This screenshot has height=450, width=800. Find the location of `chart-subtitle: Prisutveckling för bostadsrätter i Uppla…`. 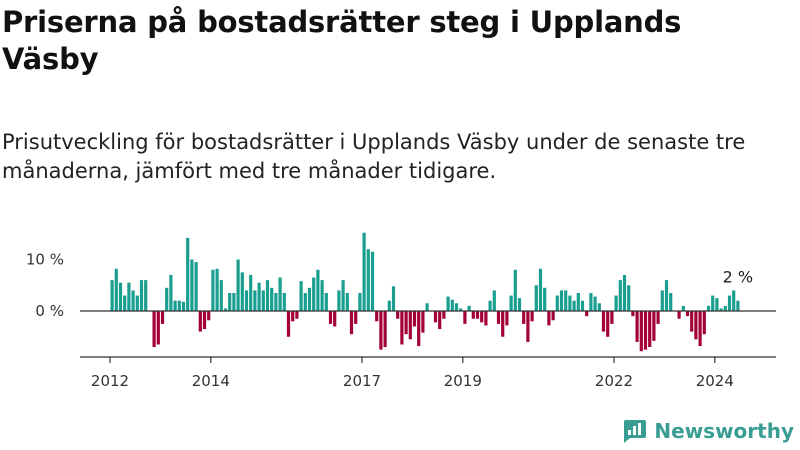

chart-subtitle: Prisutveckling för bostadsrätter i Uppla… is located at coordinates (374, 156).